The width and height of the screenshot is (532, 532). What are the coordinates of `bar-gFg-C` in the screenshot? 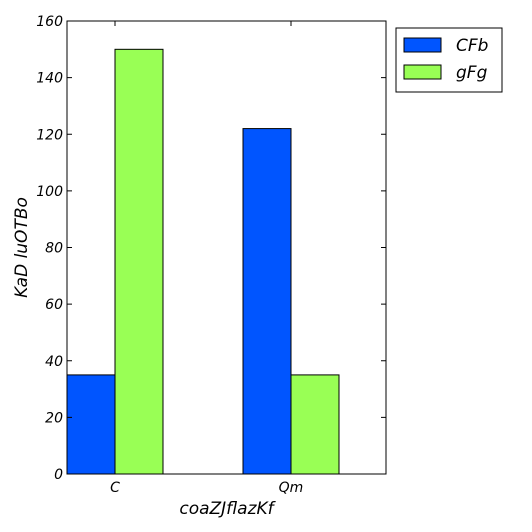 It's located at (139, 261).